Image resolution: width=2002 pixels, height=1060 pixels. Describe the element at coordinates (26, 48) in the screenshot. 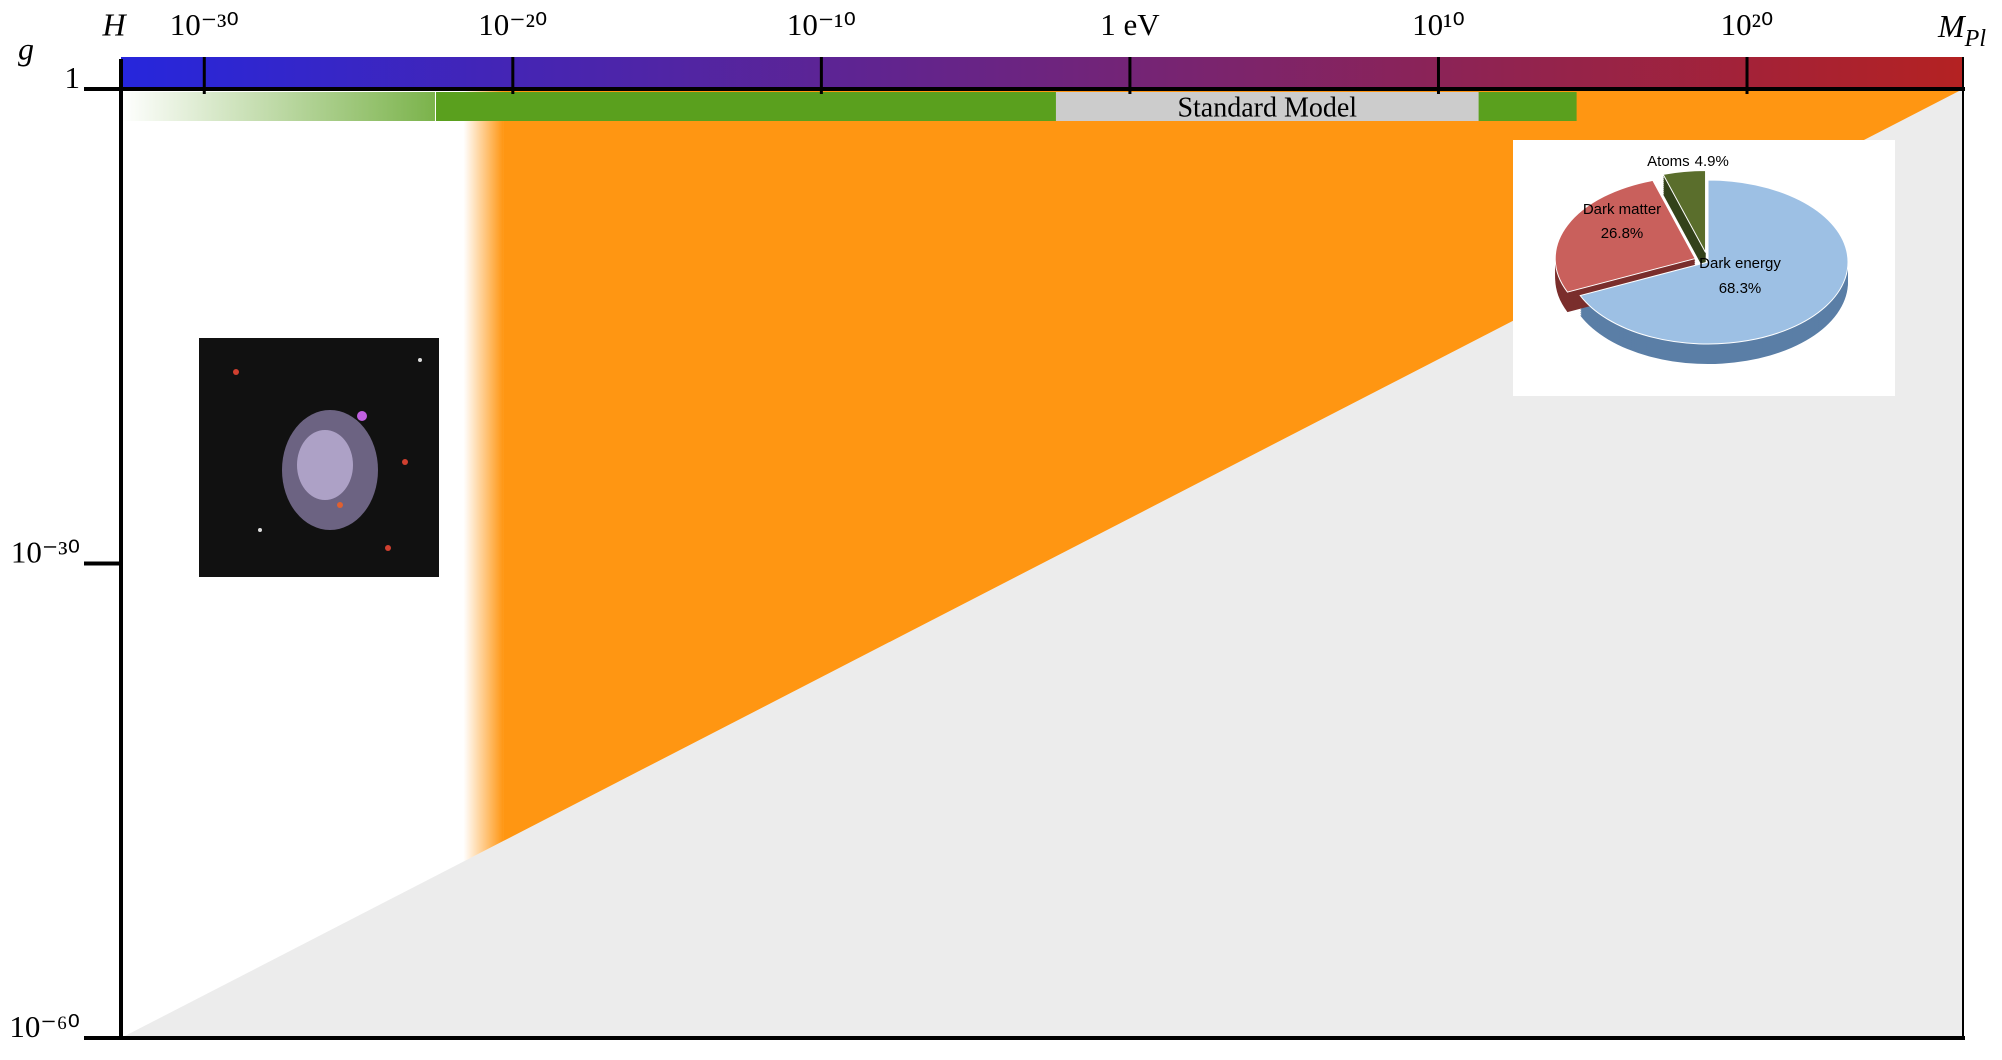

I see `y-axis-label: g` at that location.